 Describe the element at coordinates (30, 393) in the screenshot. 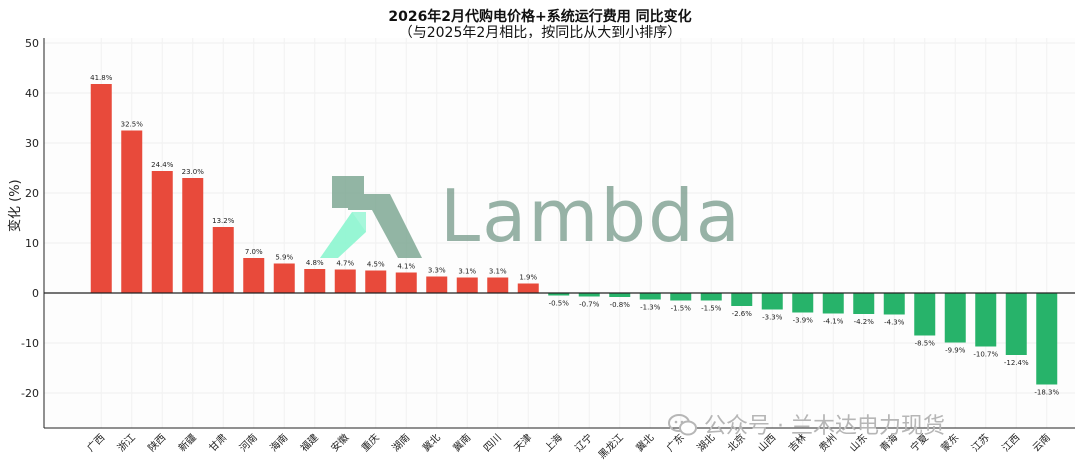

I see `y-tick-label: -20` at that location.